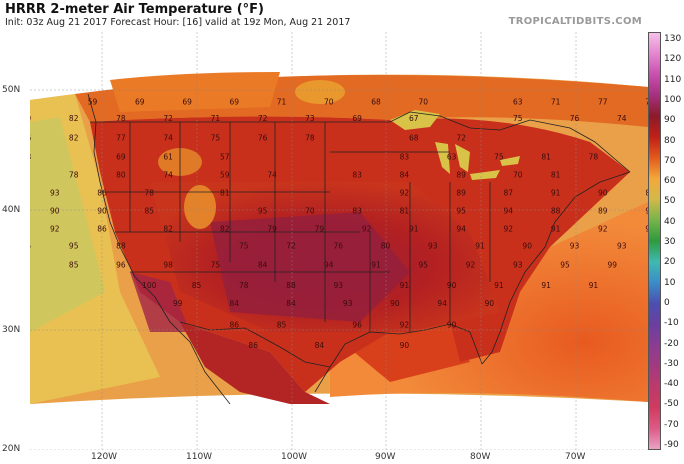 The image size is (684, 464). I want to click on lon-label: 80W, so click(480, 457).